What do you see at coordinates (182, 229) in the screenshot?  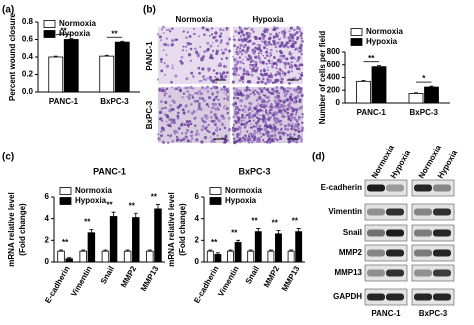 I see `y-axis-label: (Fold change)` at bounding box center [182, 229].